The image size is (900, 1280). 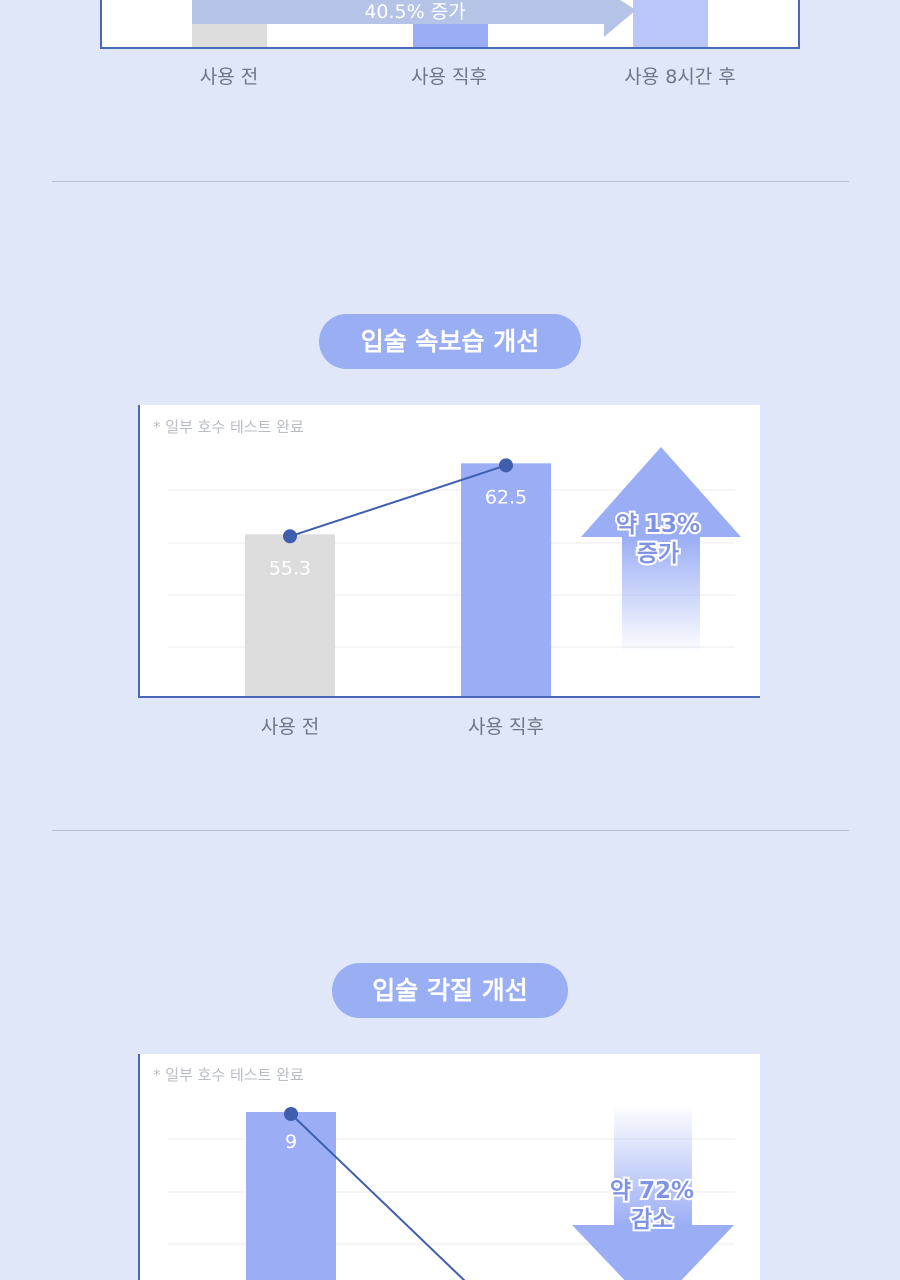 What do you see at coordinates (658, 554) in the screenshot?
I see `annotation: 증가` at bounding box center [658, 554].